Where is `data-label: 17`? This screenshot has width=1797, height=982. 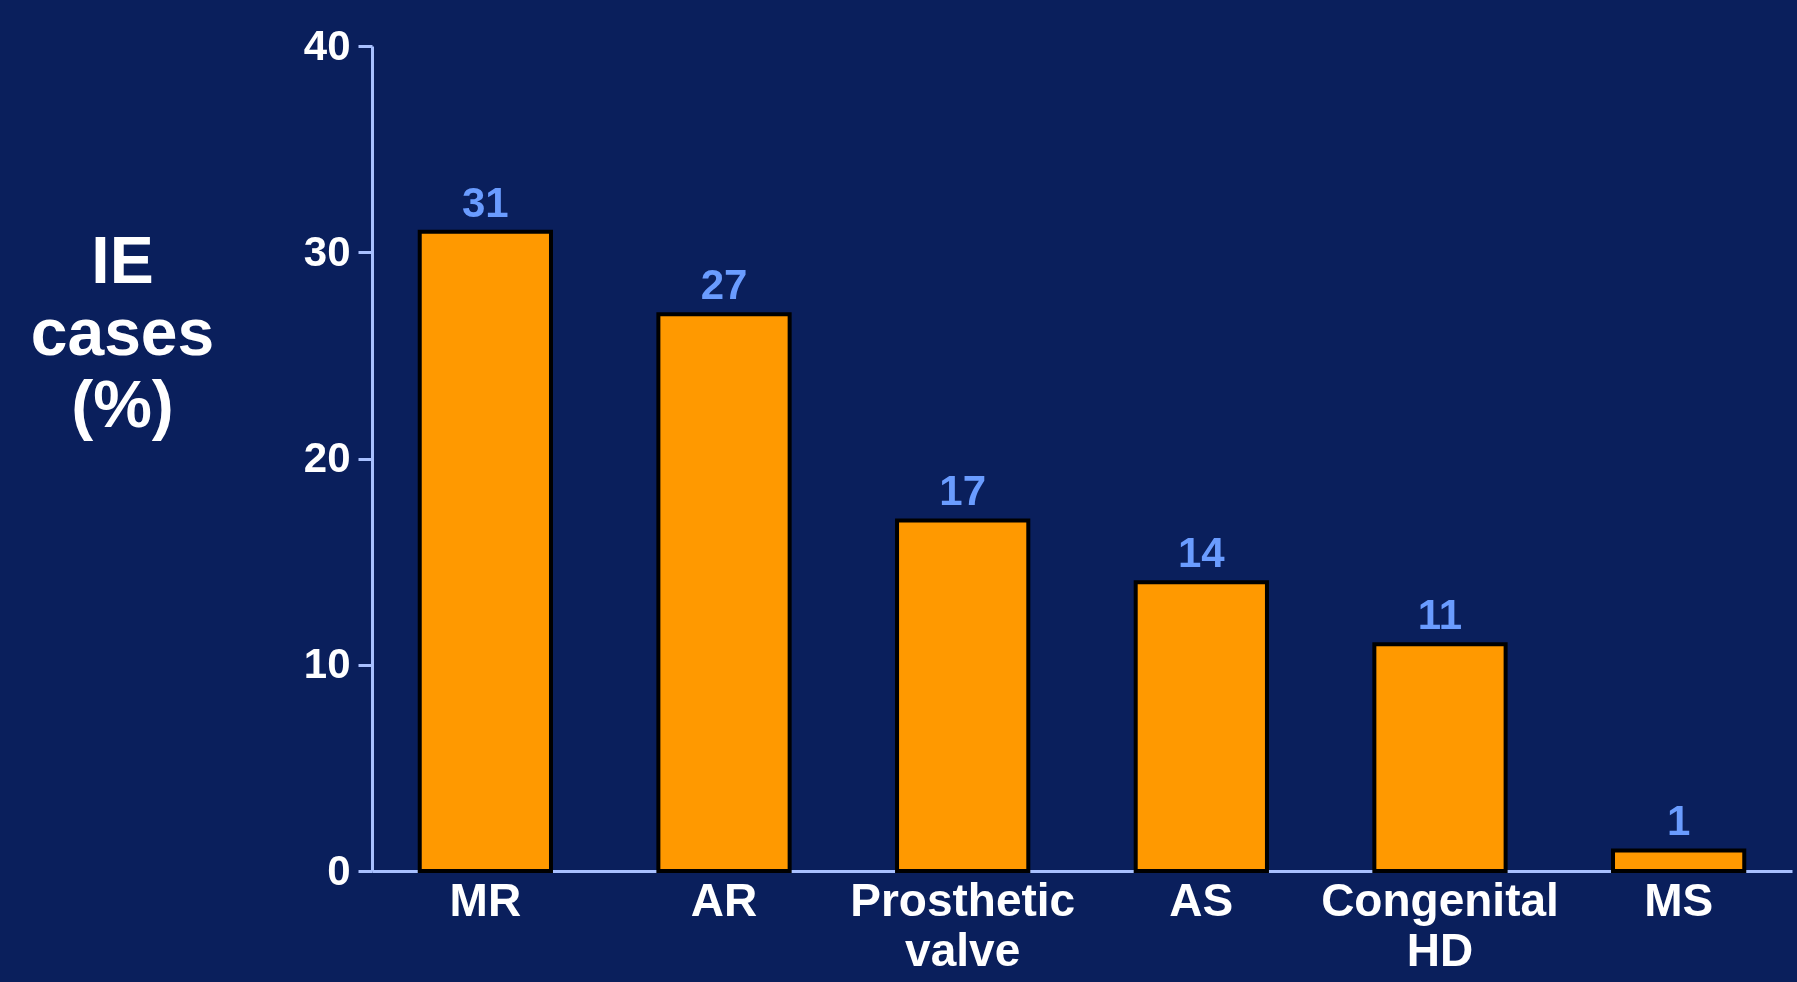 data-label: 17 is located at coordinates (963, 491).